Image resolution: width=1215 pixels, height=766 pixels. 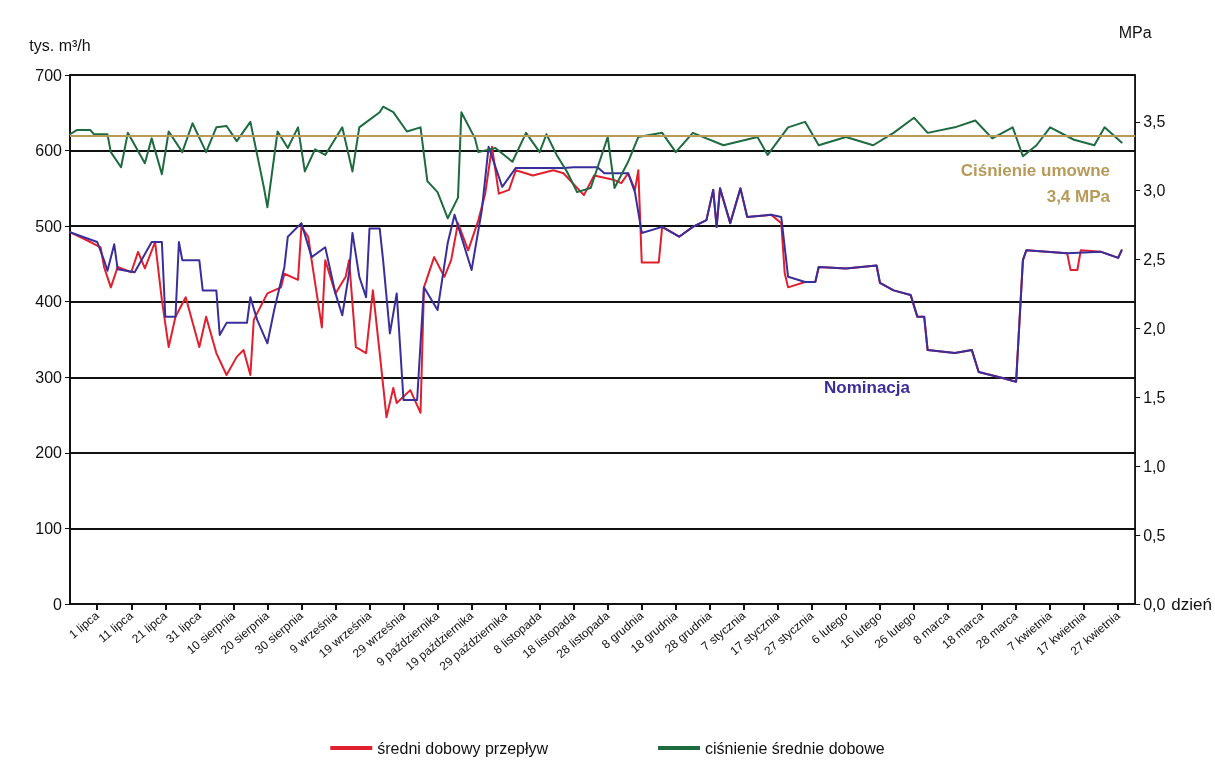 I want to click on y-tick-label: 200, so click(x=49, y=453).